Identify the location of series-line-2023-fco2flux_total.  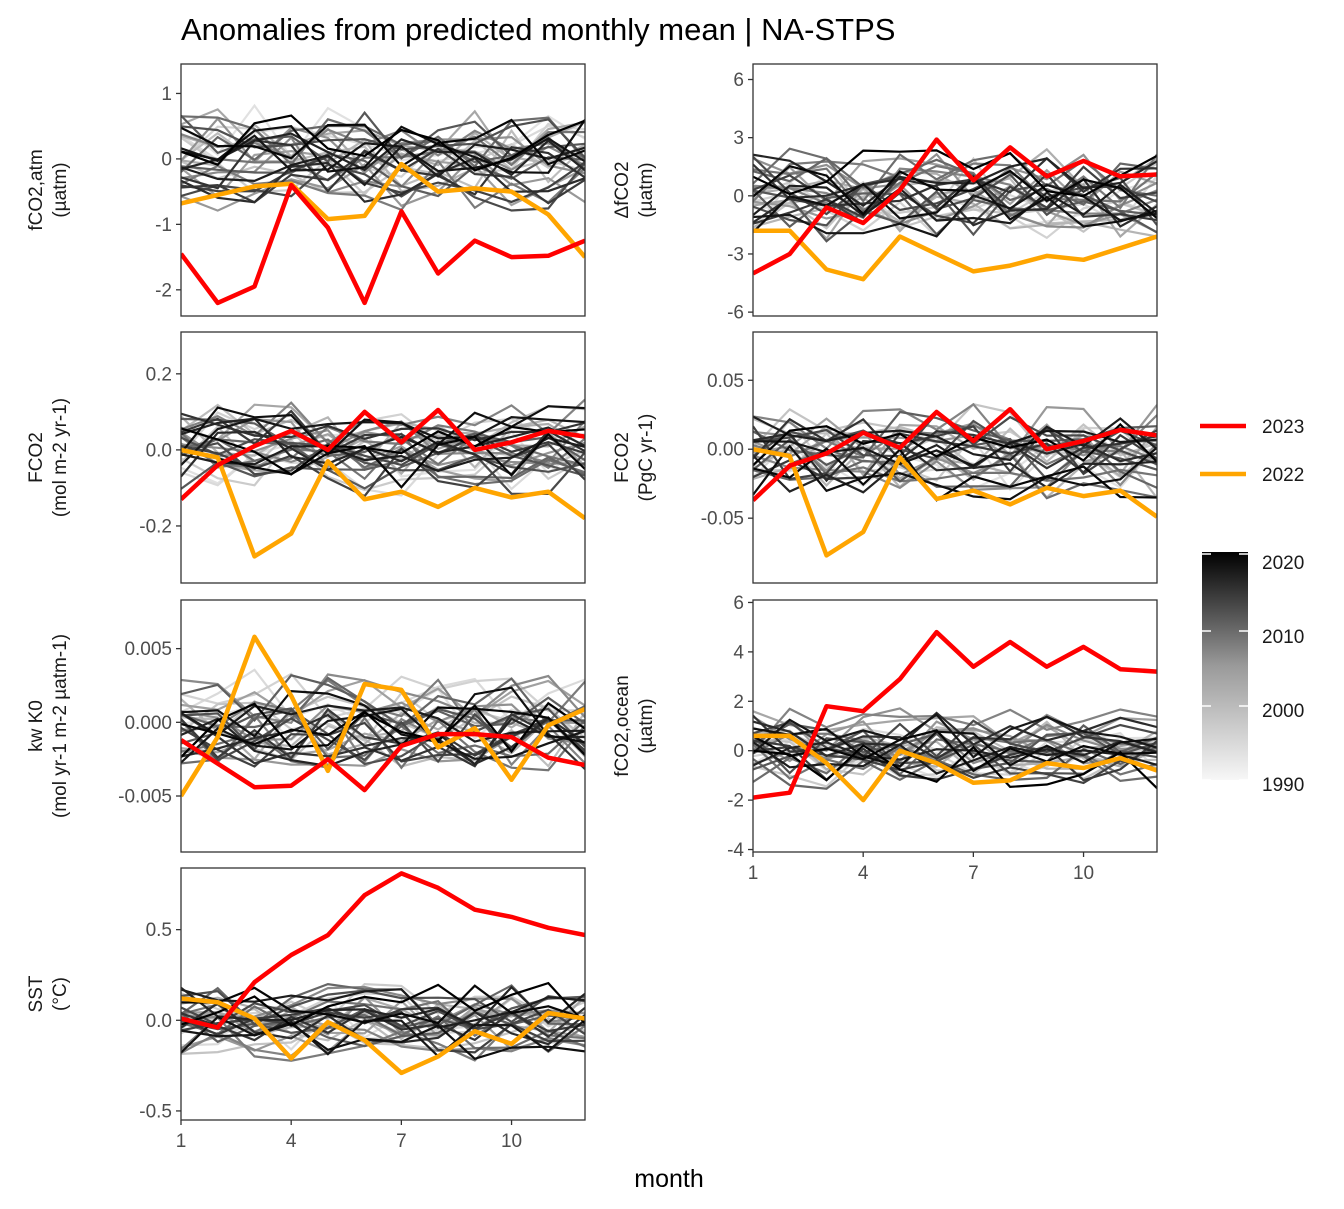
(955, 454).